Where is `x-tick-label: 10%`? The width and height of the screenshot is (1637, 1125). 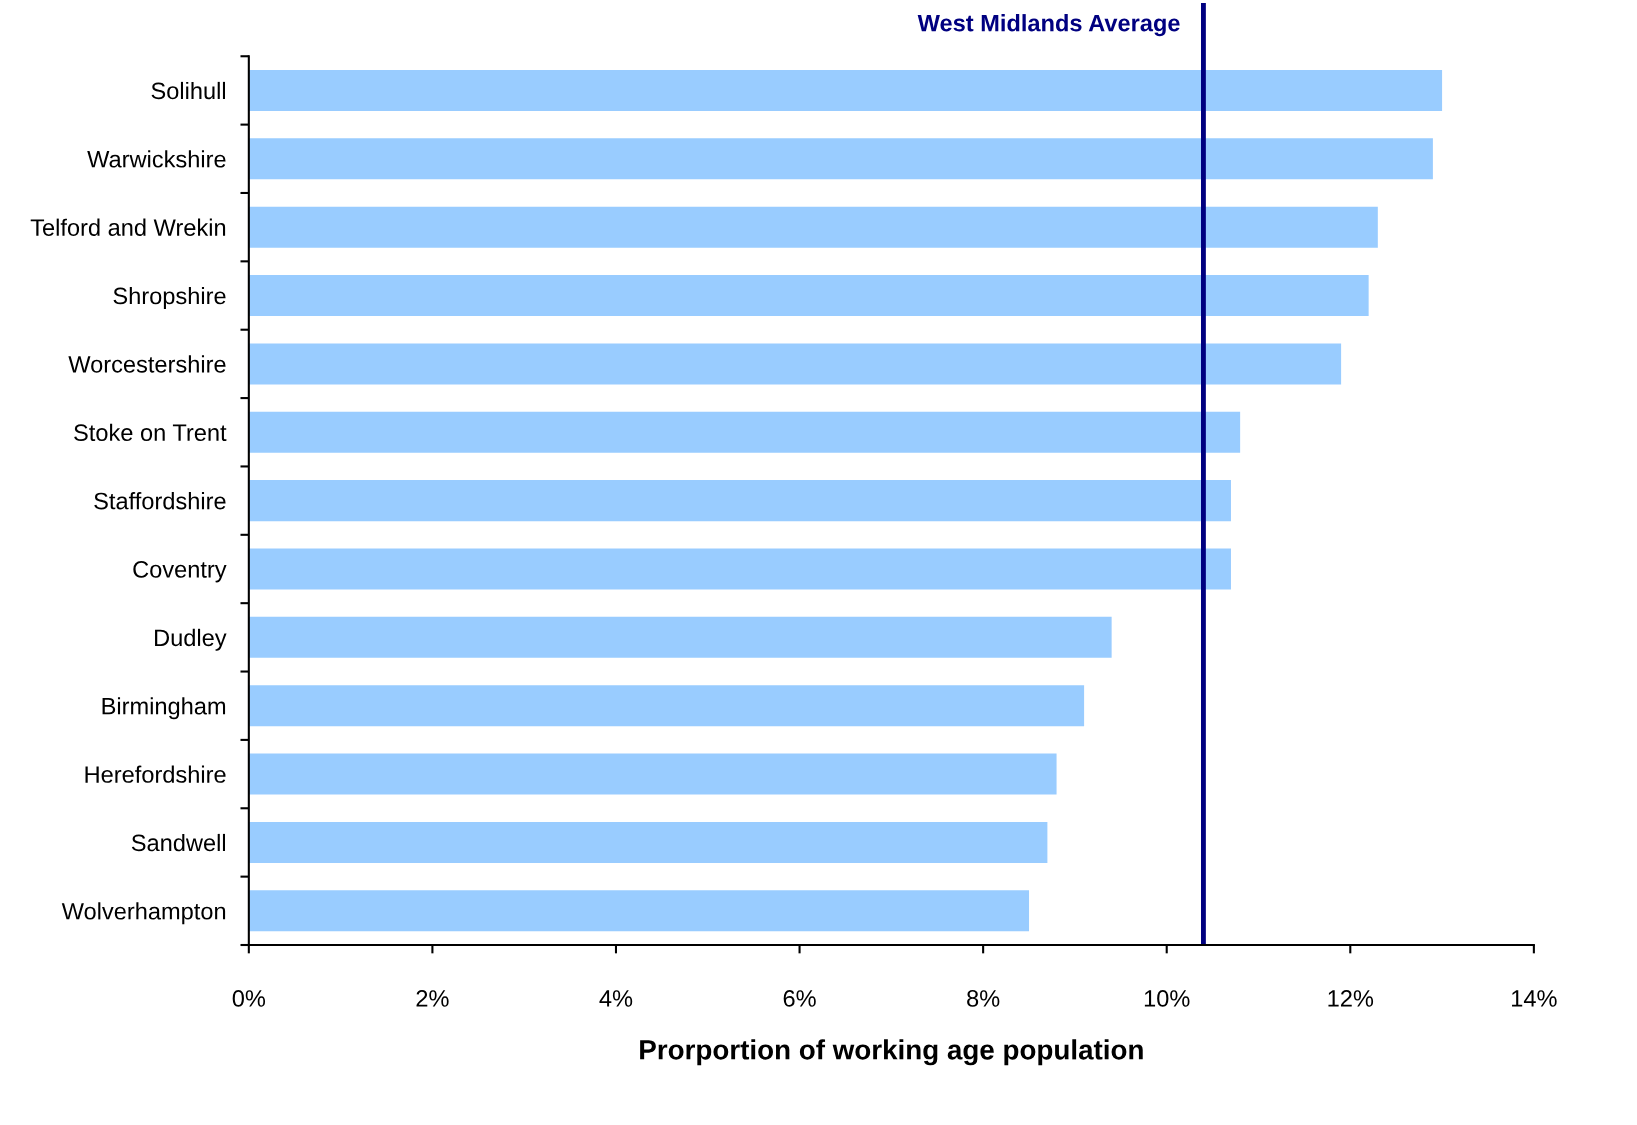
x-tick-label: 10% is located at coordinates (1167, 998).